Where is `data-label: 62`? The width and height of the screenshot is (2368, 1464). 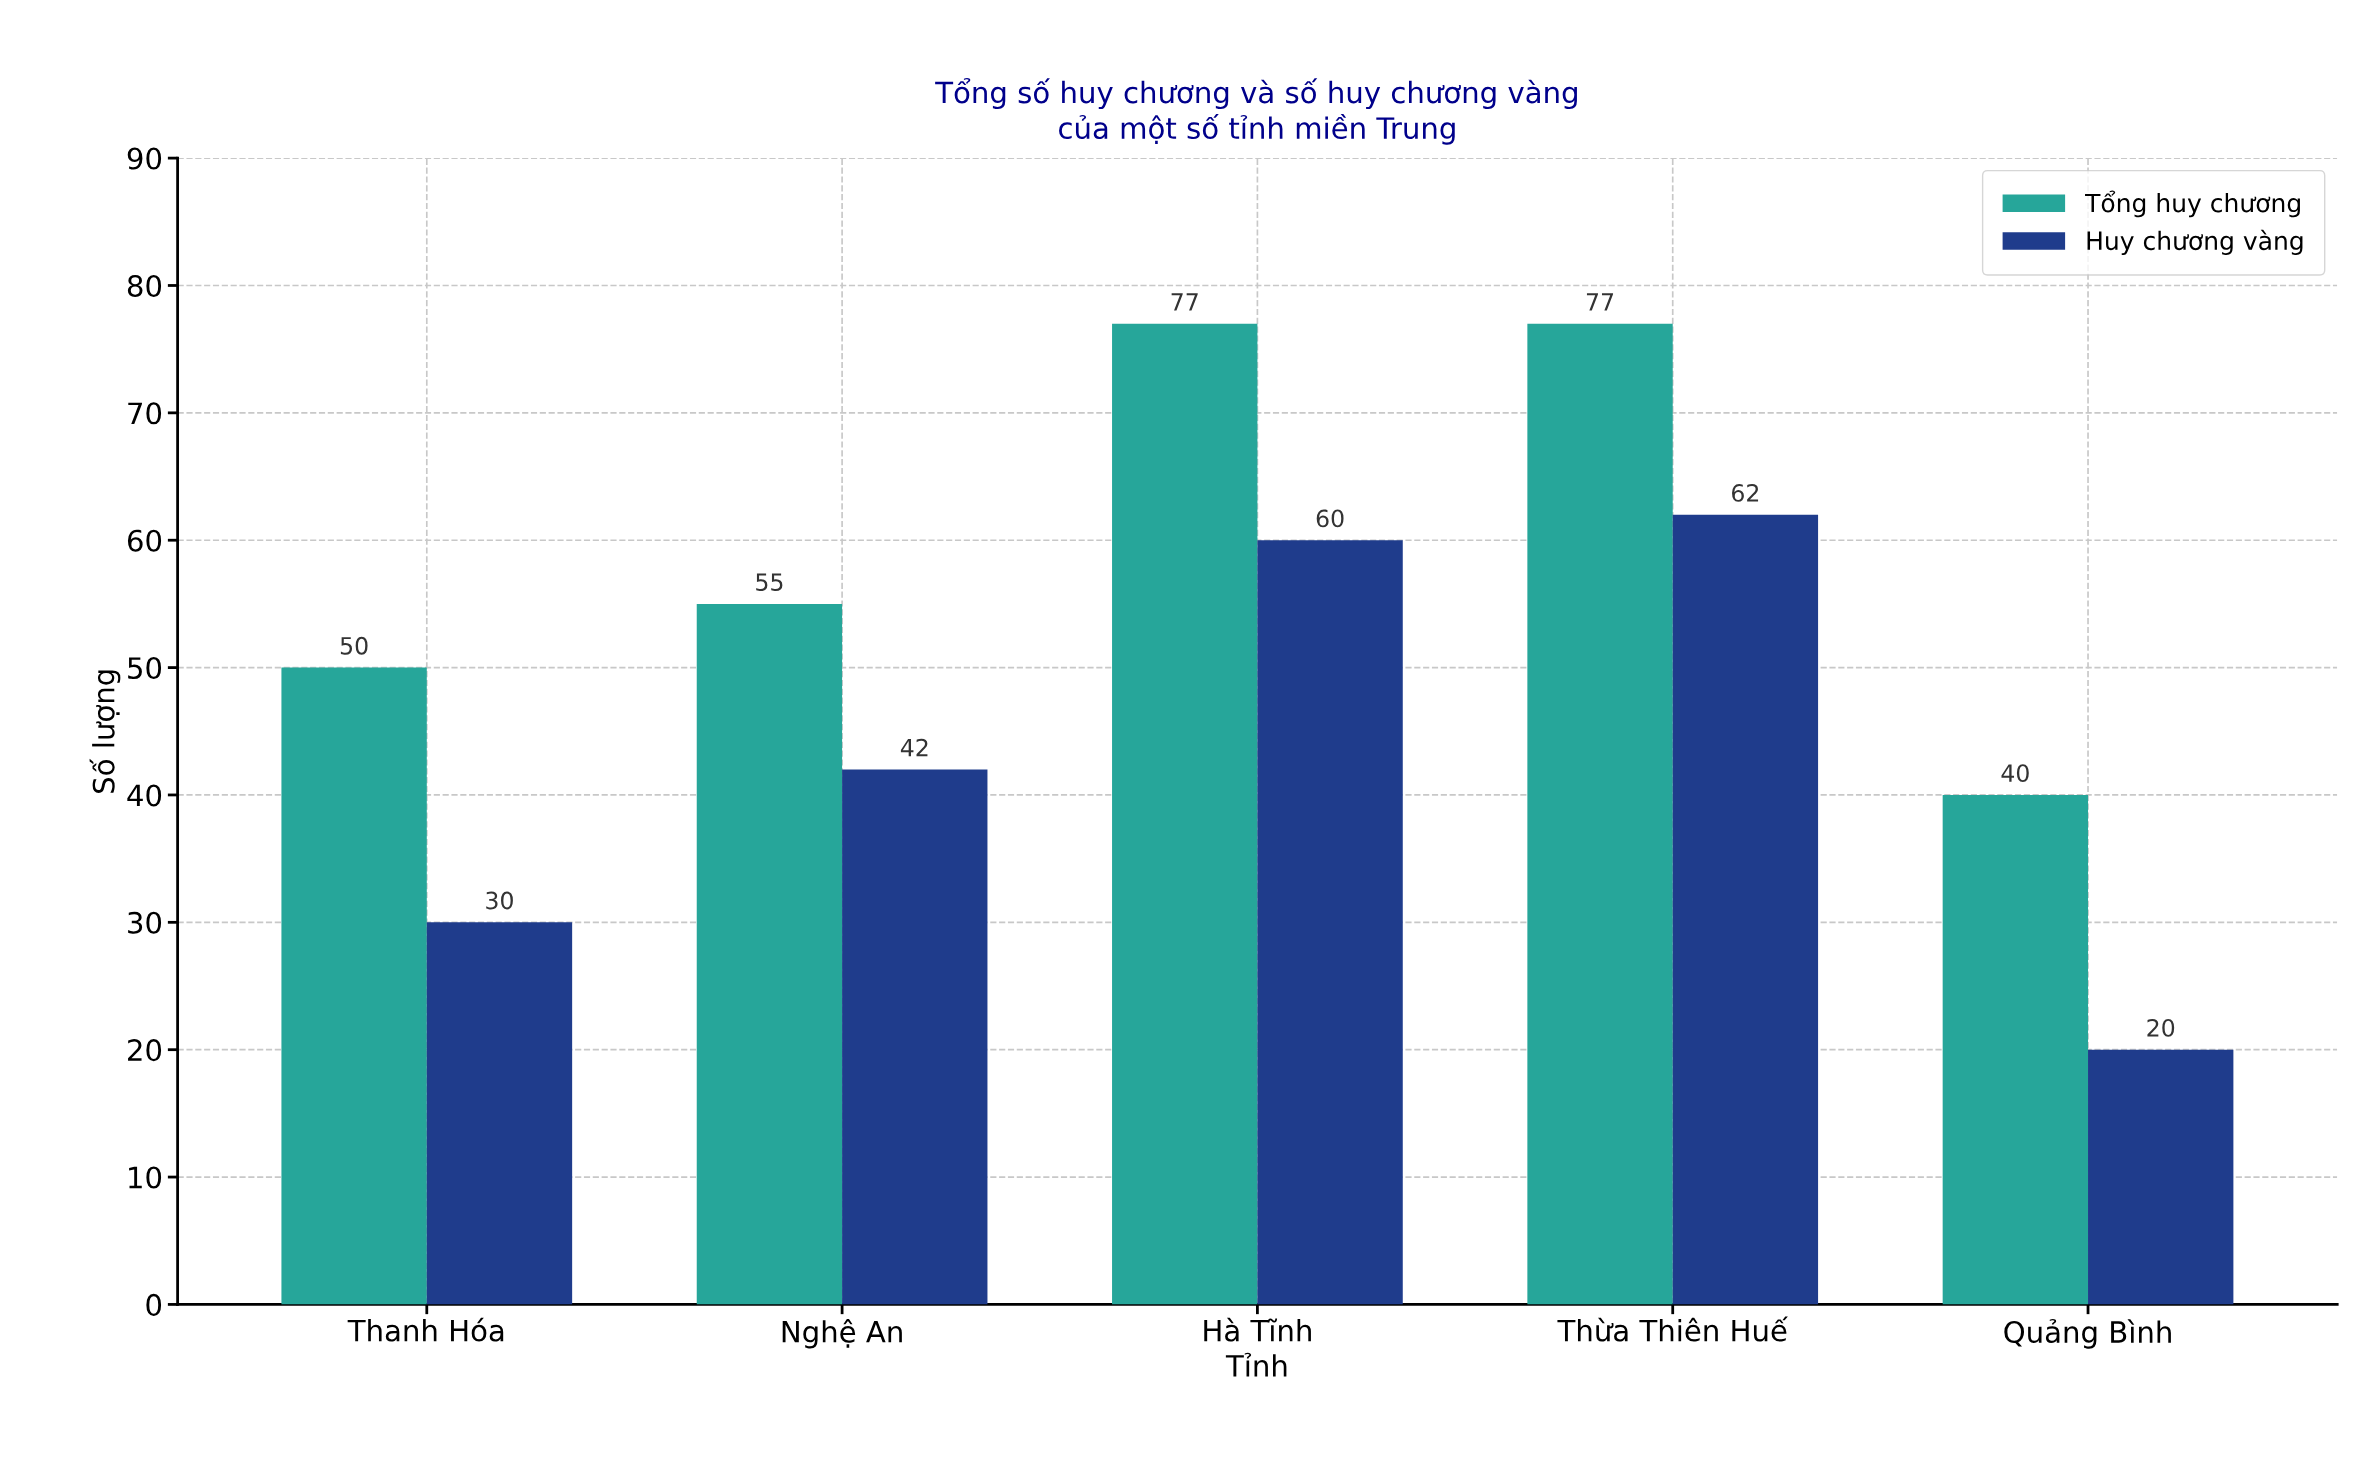 data-label: 62 is located at coordinates (1745, 492).